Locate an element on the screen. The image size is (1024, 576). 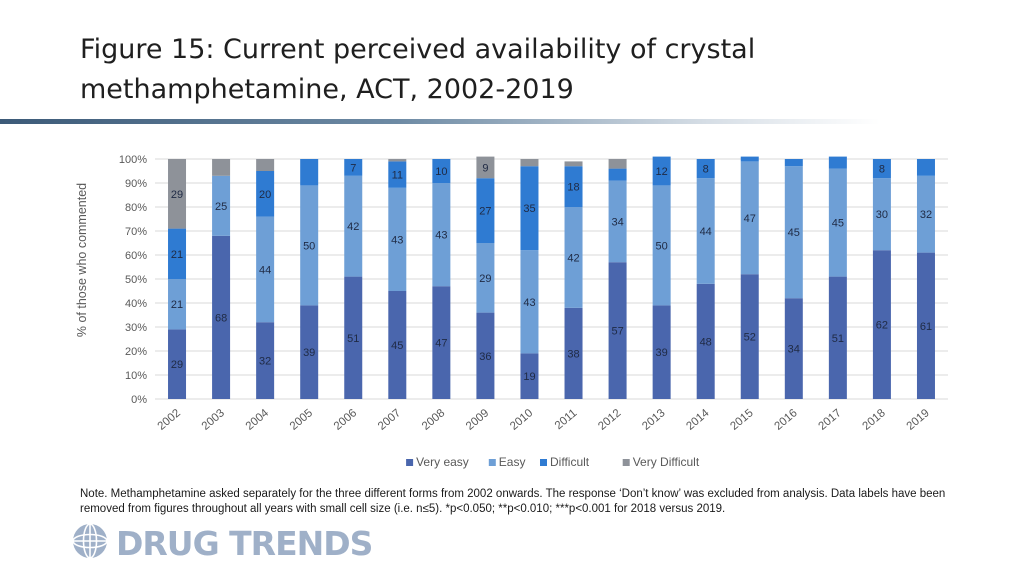
x-tick-label: 2016 is located at coordinates (785, 420).